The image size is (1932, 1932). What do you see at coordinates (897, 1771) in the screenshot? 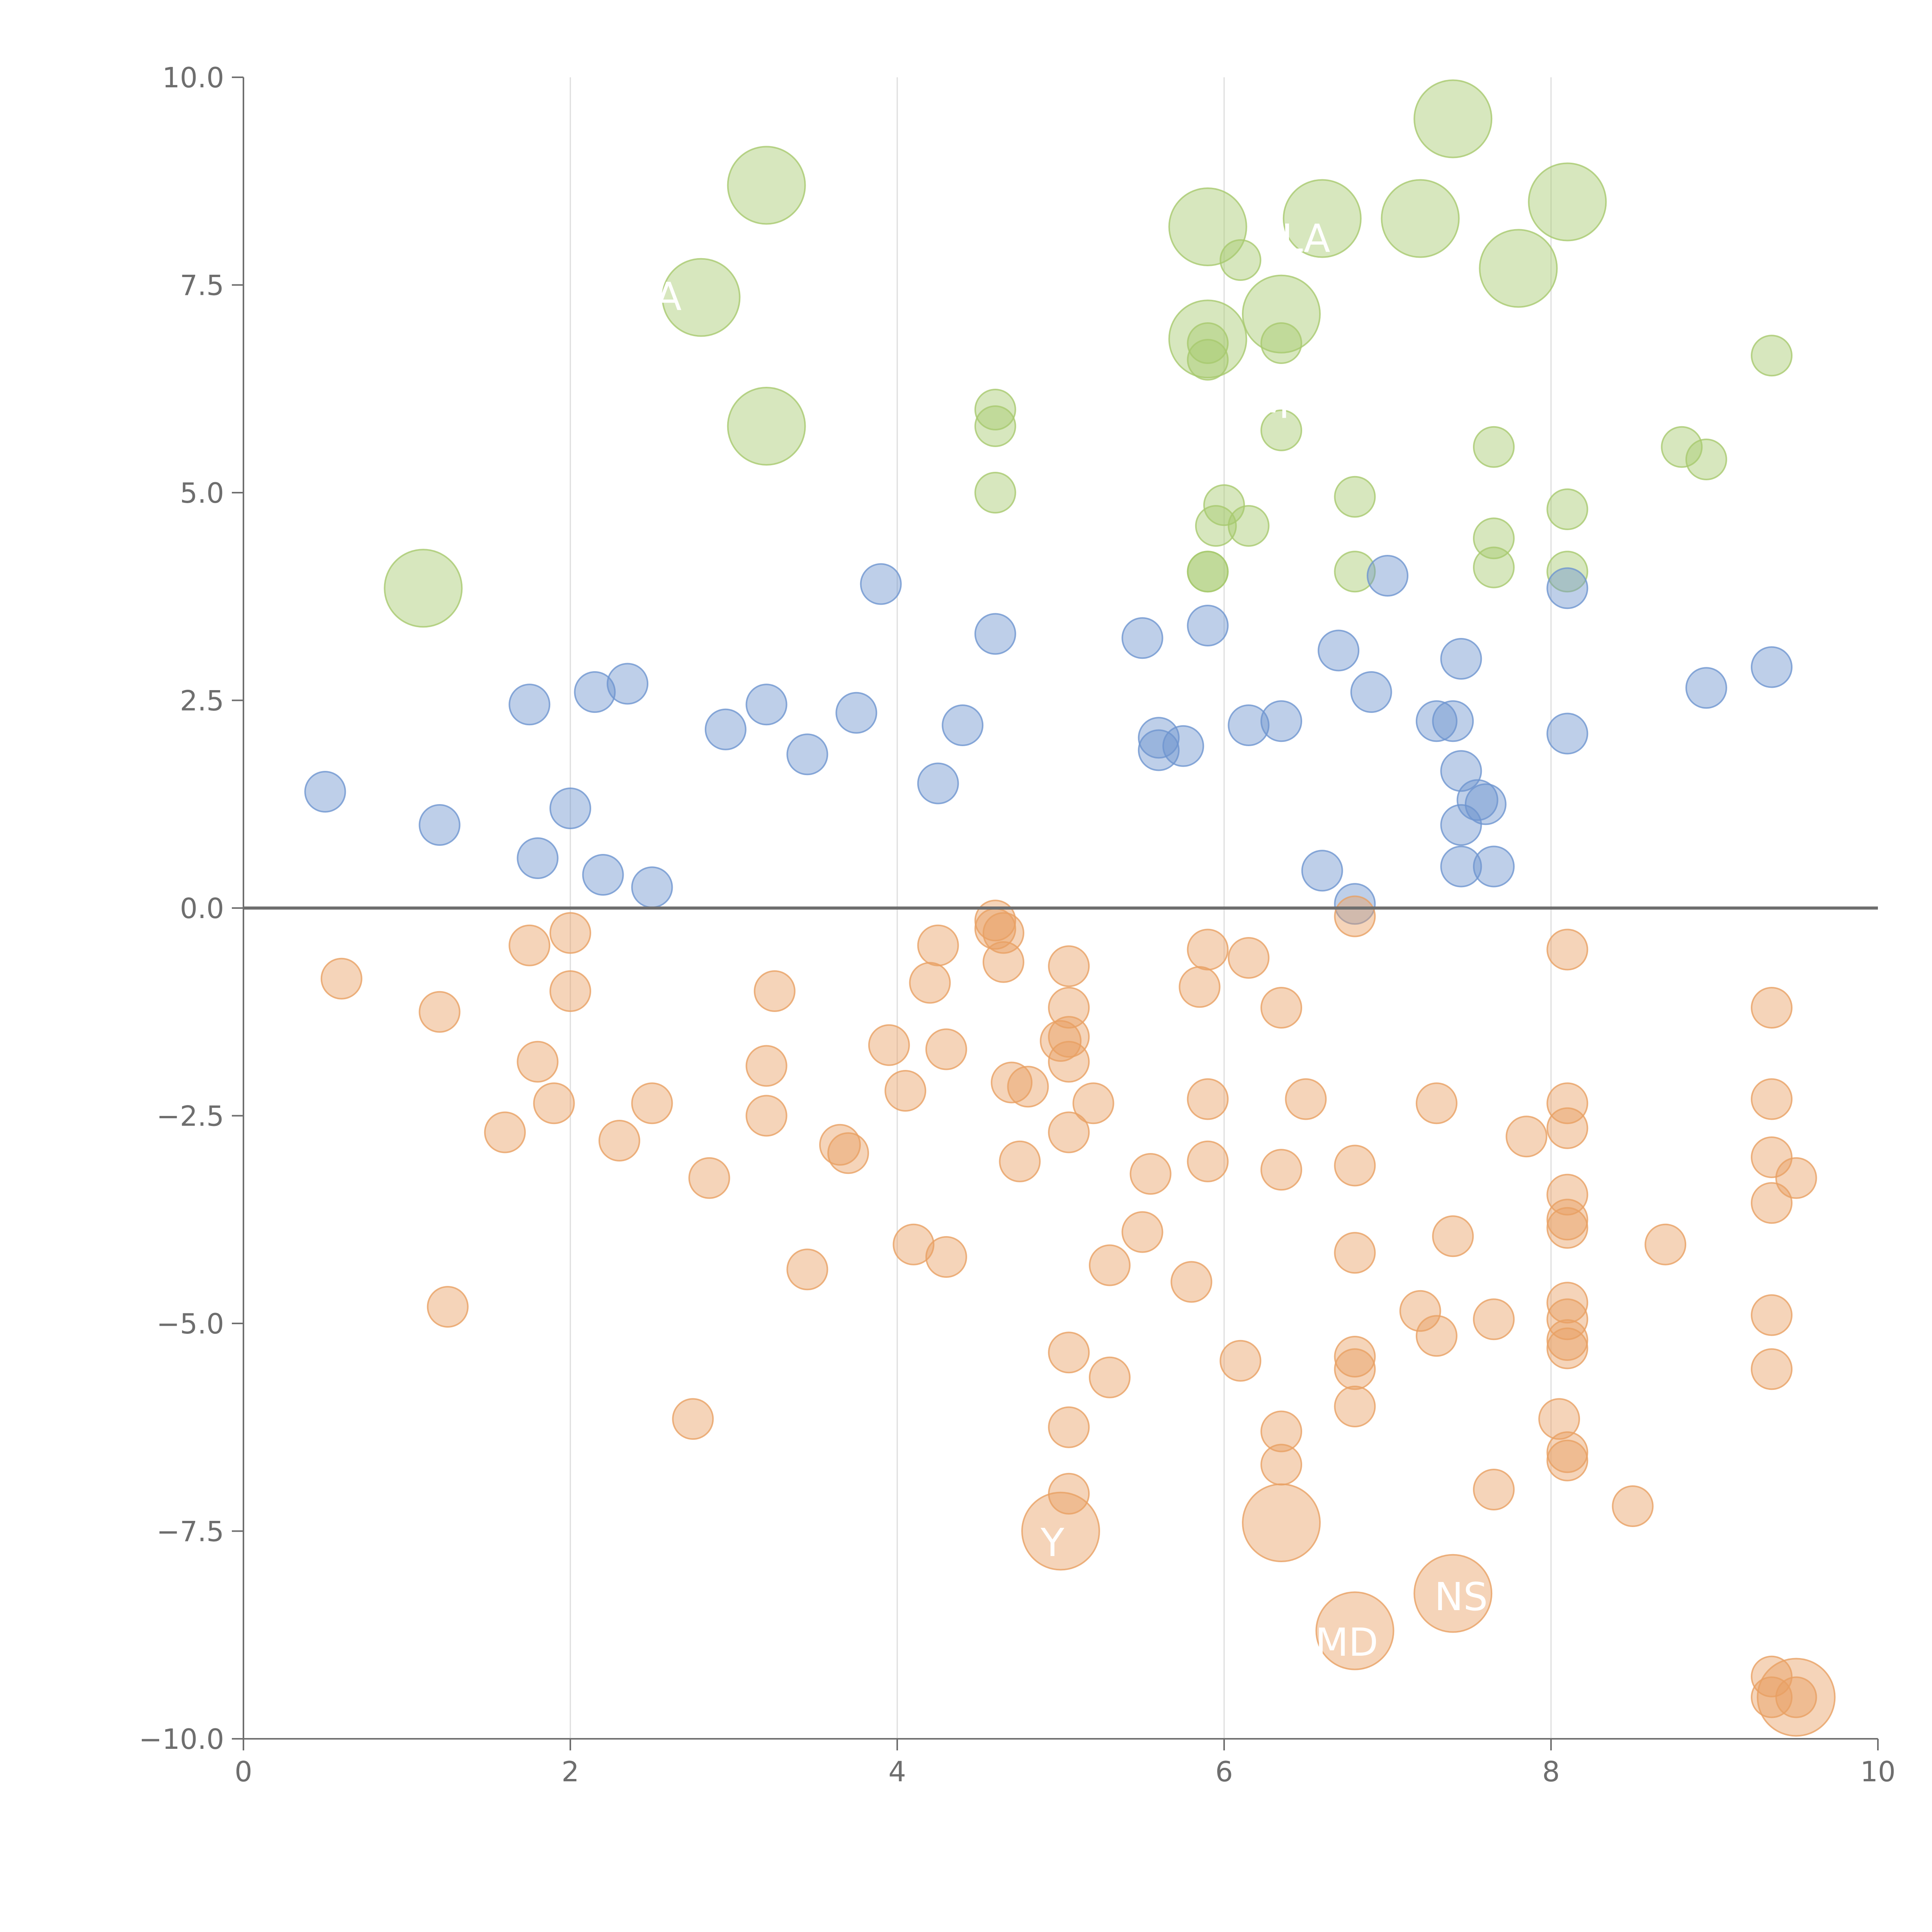
I see `x-tick-label: 4` at bounding box center [897, 1771].